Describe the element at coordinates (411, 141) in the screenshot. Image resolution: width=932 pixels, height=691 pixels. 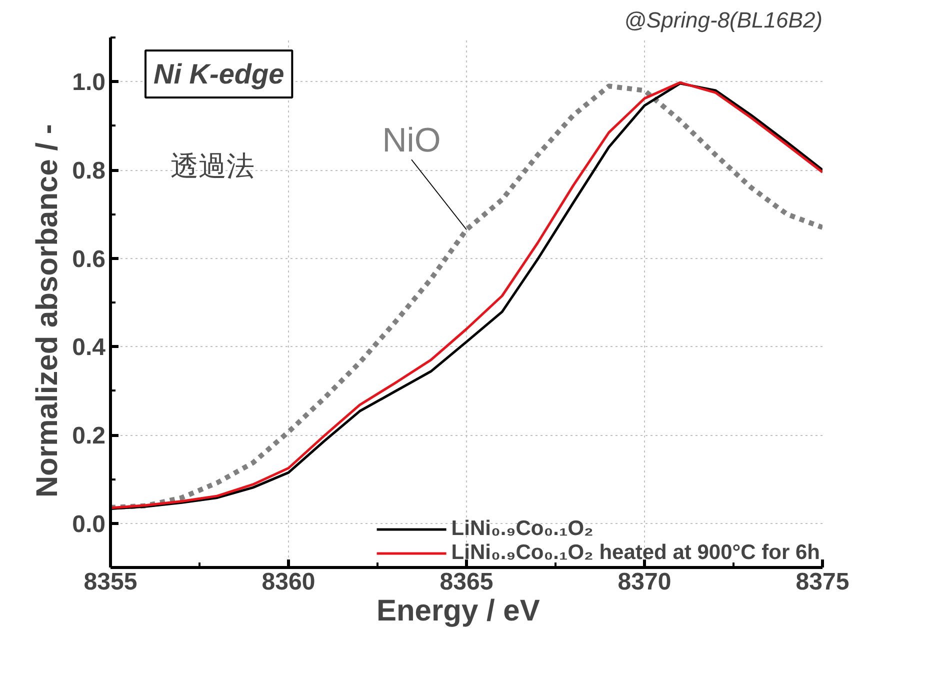
I see `text: NiO` at that location.